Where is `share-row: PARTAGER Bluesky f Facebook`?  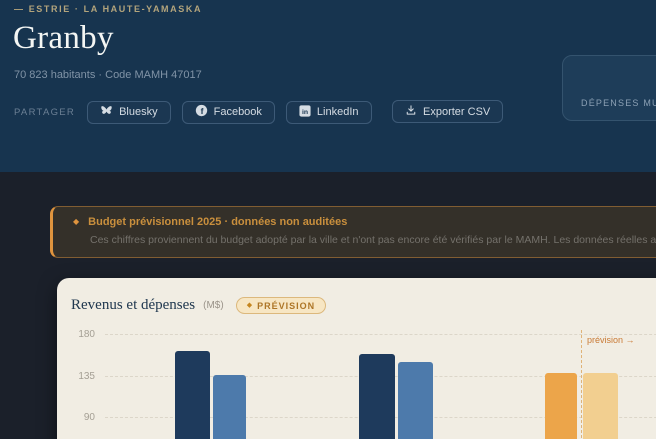 share-row: PARTAGER Bluesky f Facebook is located at coordinates (198, 112).